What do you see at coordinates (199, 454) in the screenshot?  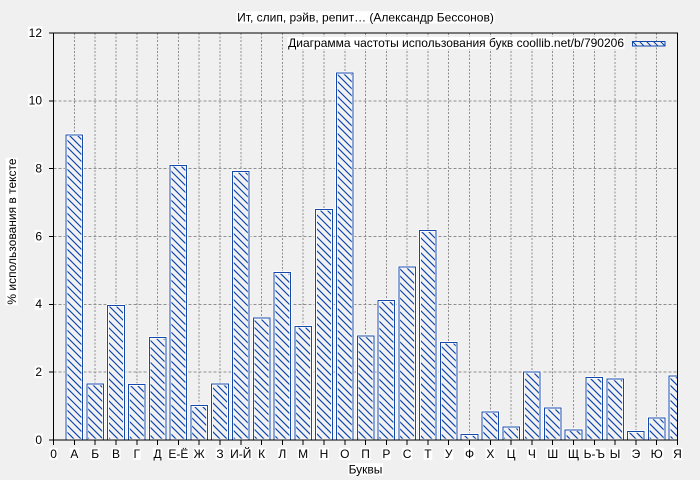 I see `svg-text: Ж` at bounding box center [199, 454].